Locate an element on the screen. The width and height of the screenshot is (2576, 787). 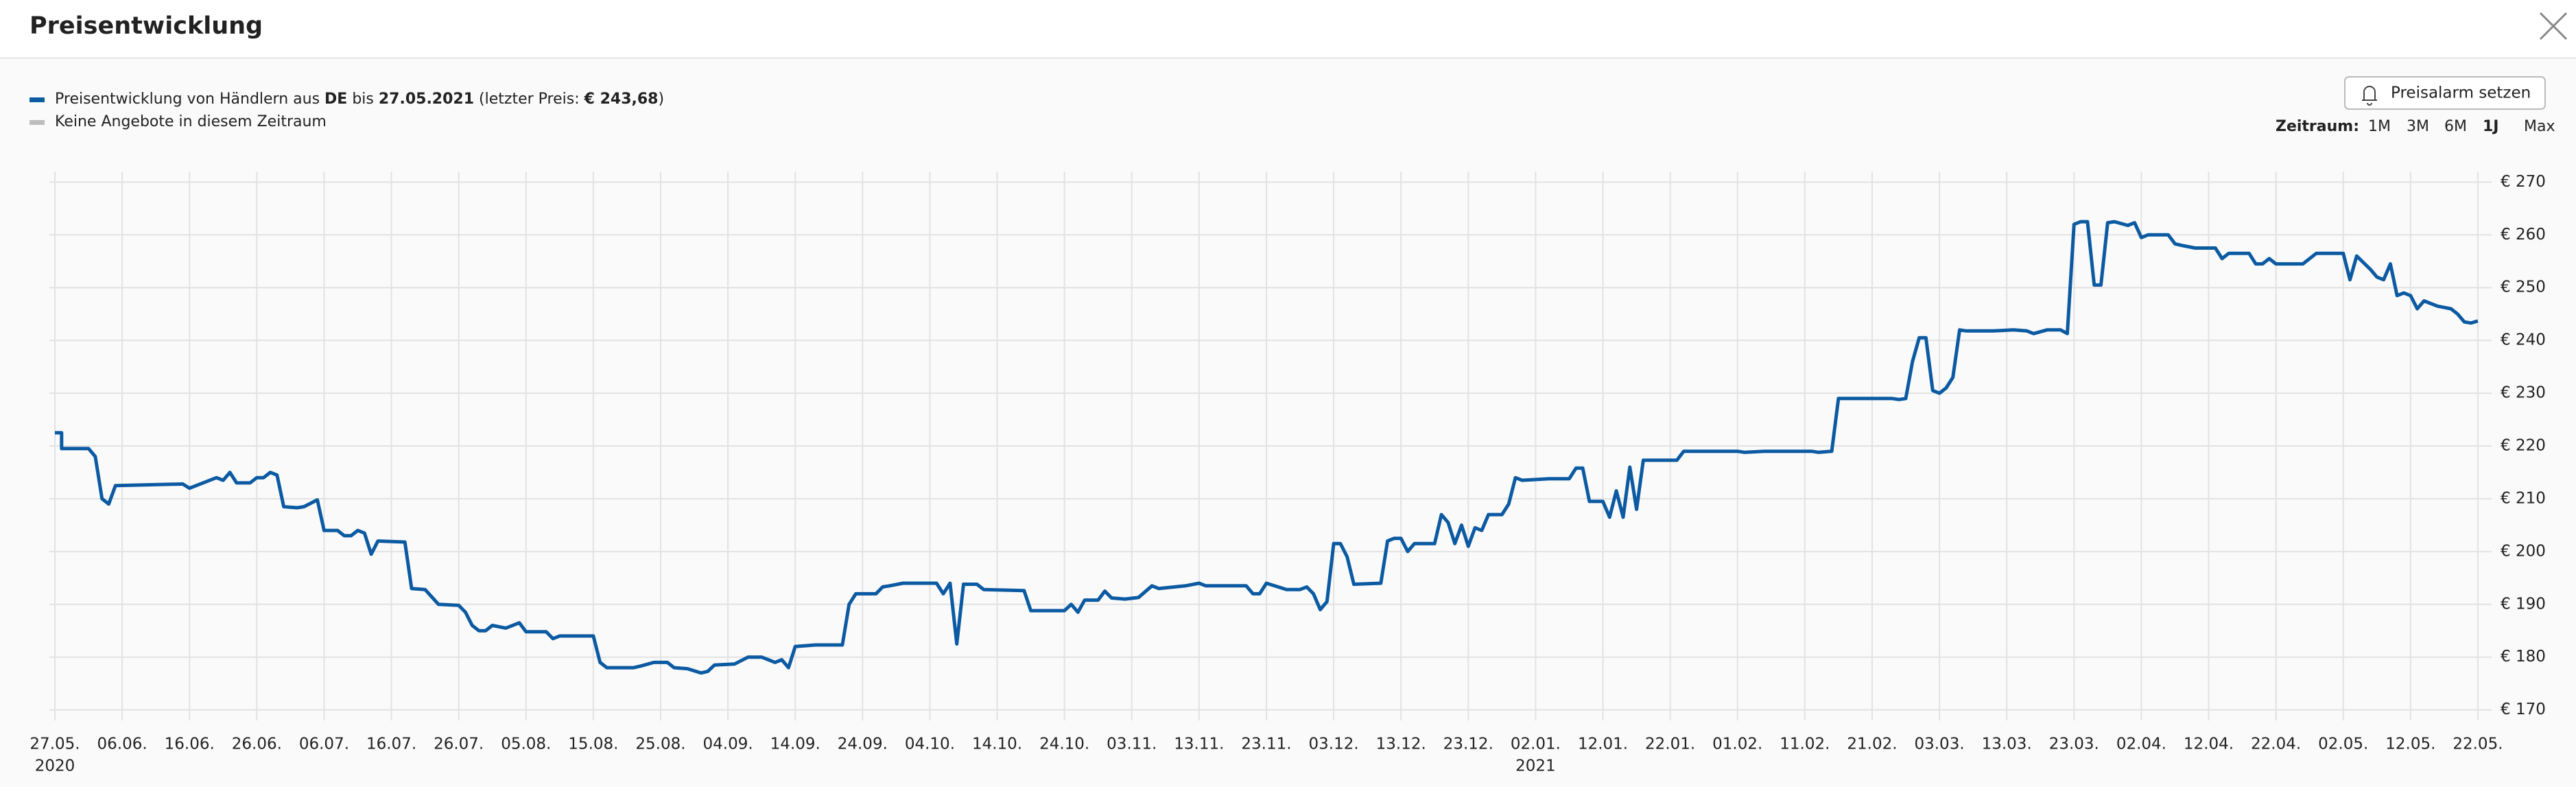
x-tick-label: 03.03. is located at coordinates (1939, 744).